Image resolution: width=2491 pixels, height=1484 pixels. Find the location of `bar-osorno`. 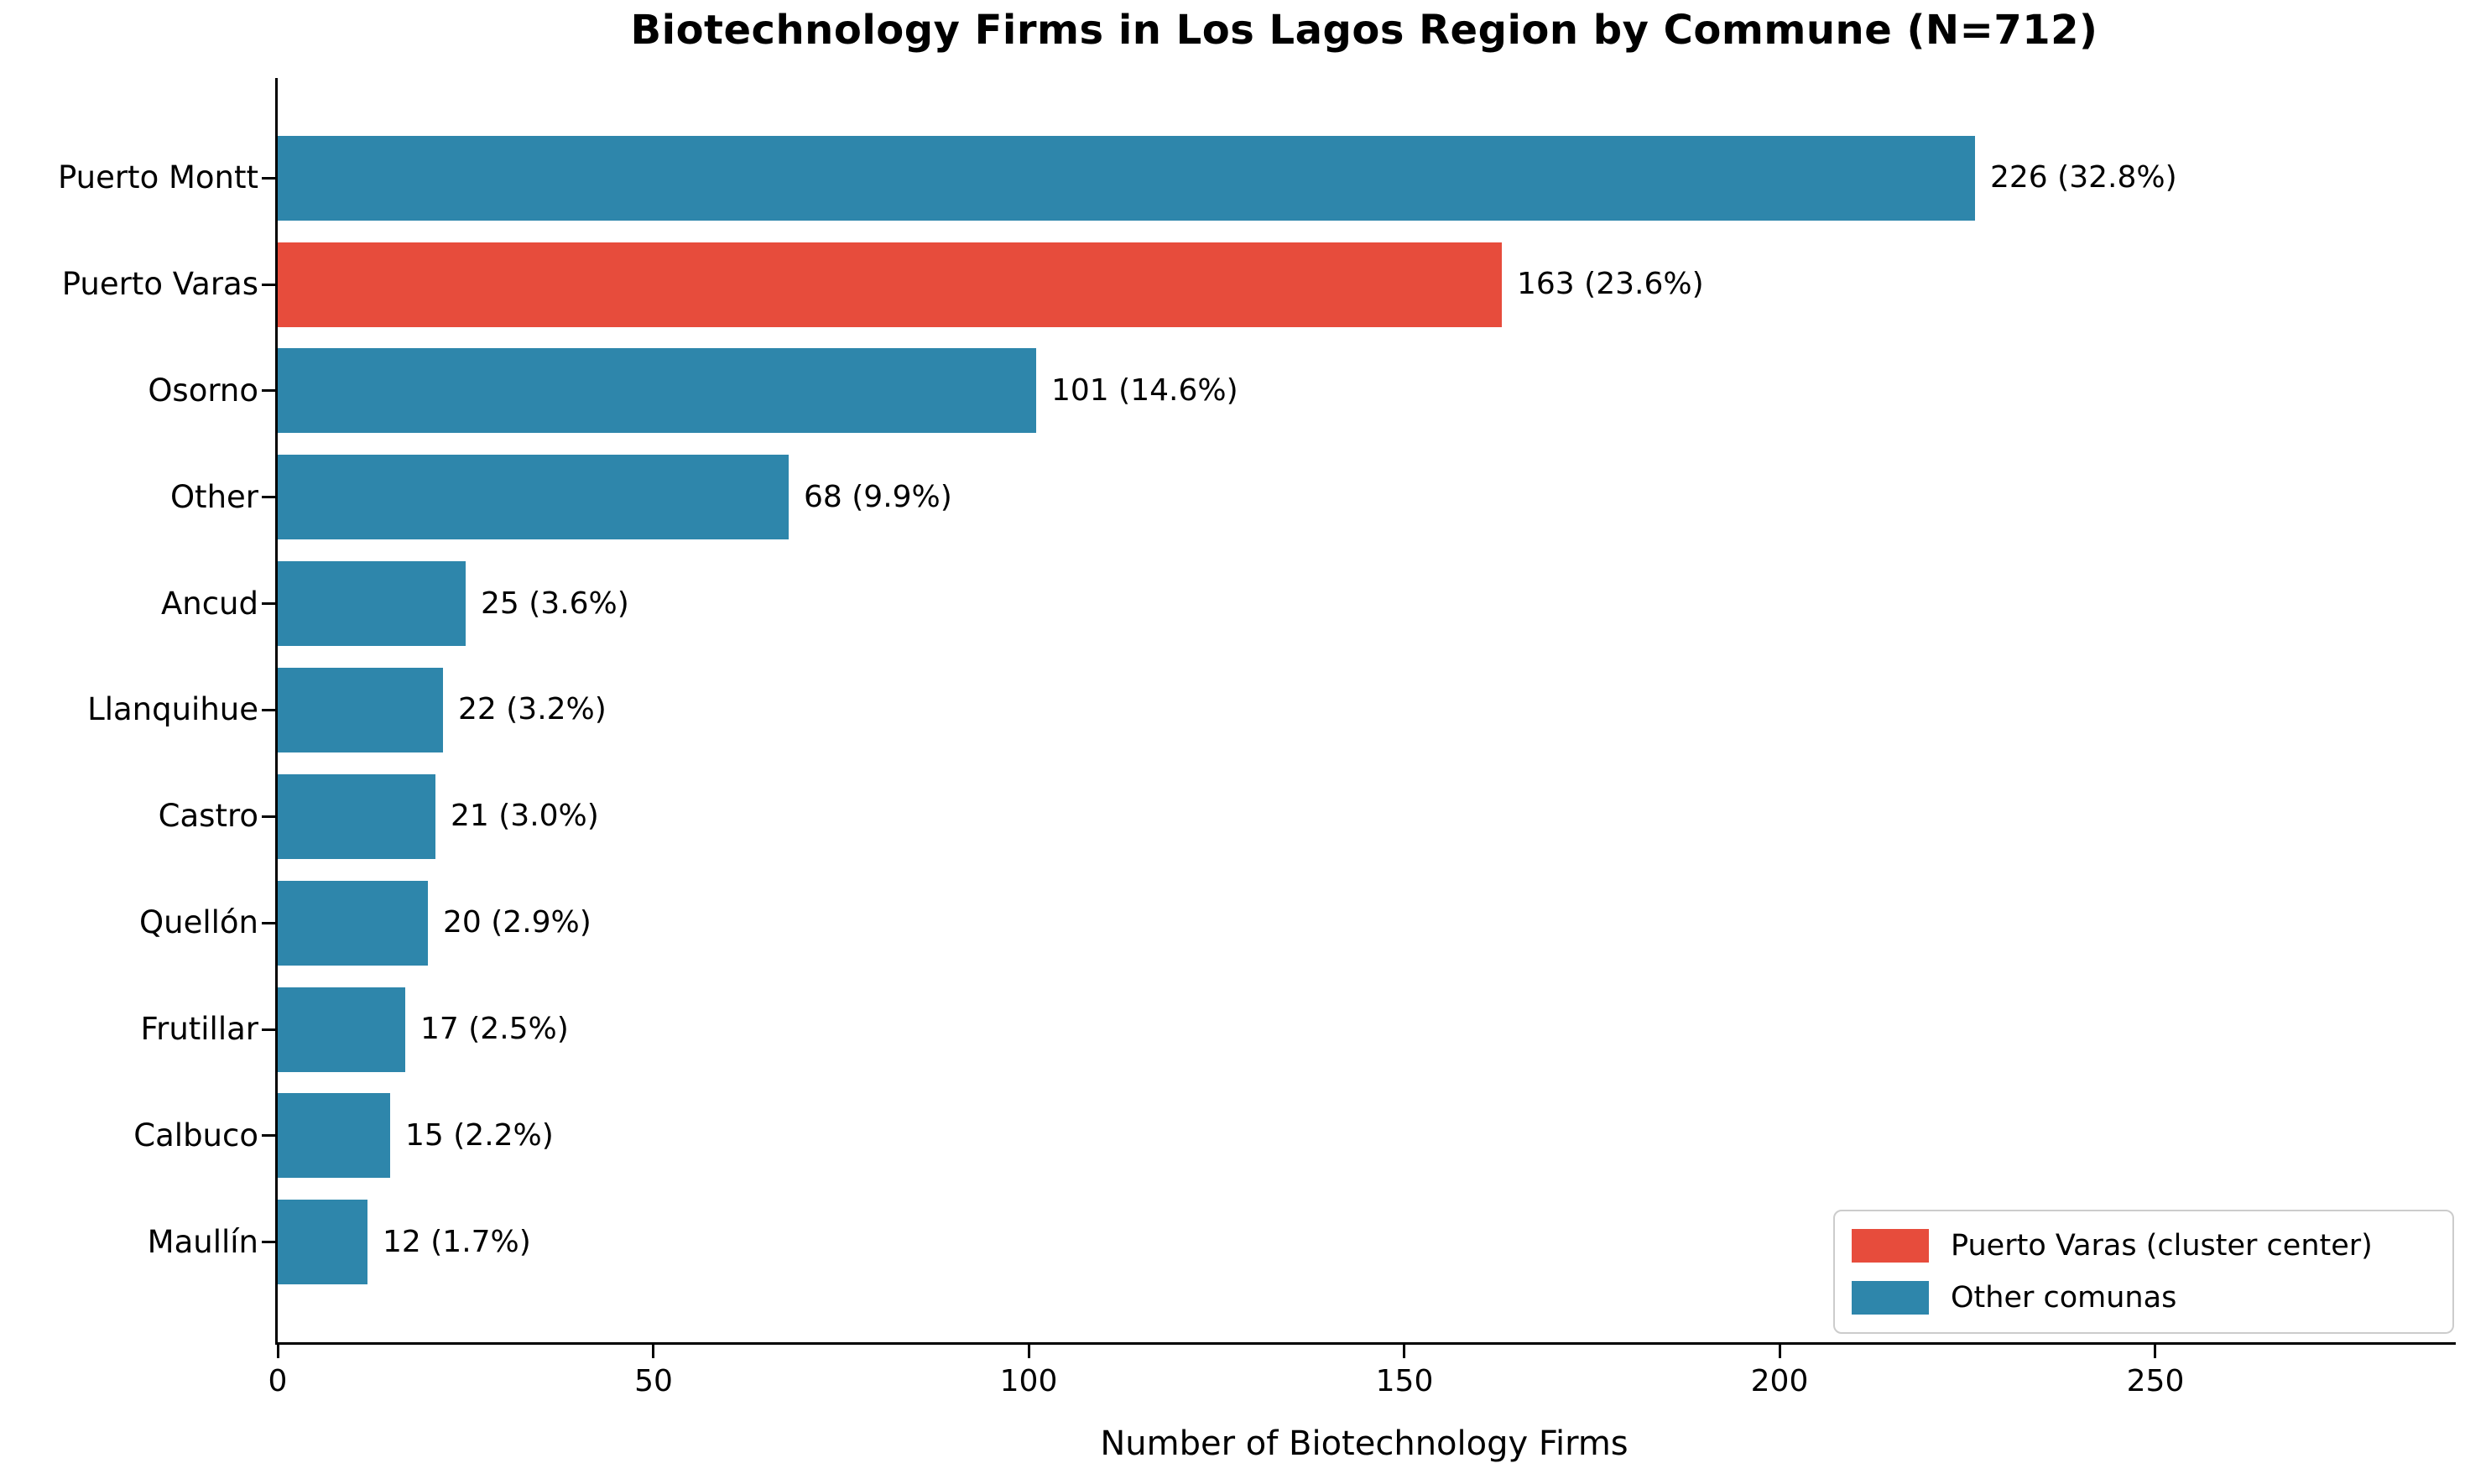

bar-osorno is located at coordinates (657, 390).